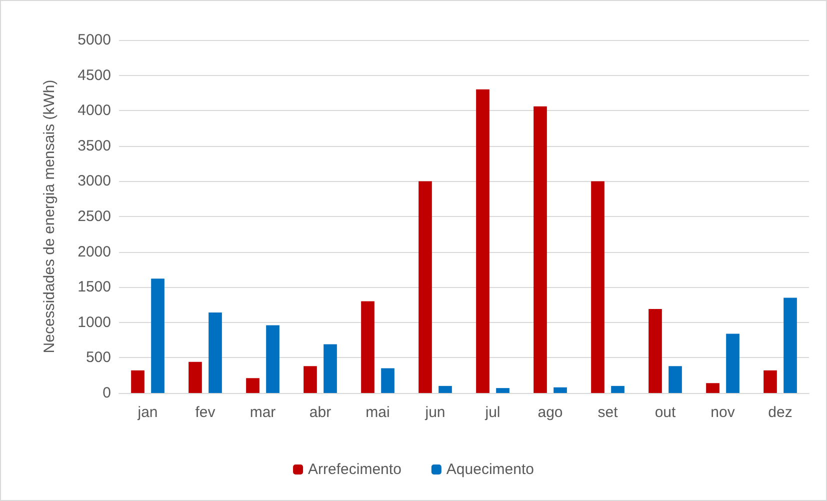 This screenshot has height=501, width=827. What do you see at coordinates (665, 412) in the screenshot?
I see `x-tick-label: out` at bounding box center [665, 412].